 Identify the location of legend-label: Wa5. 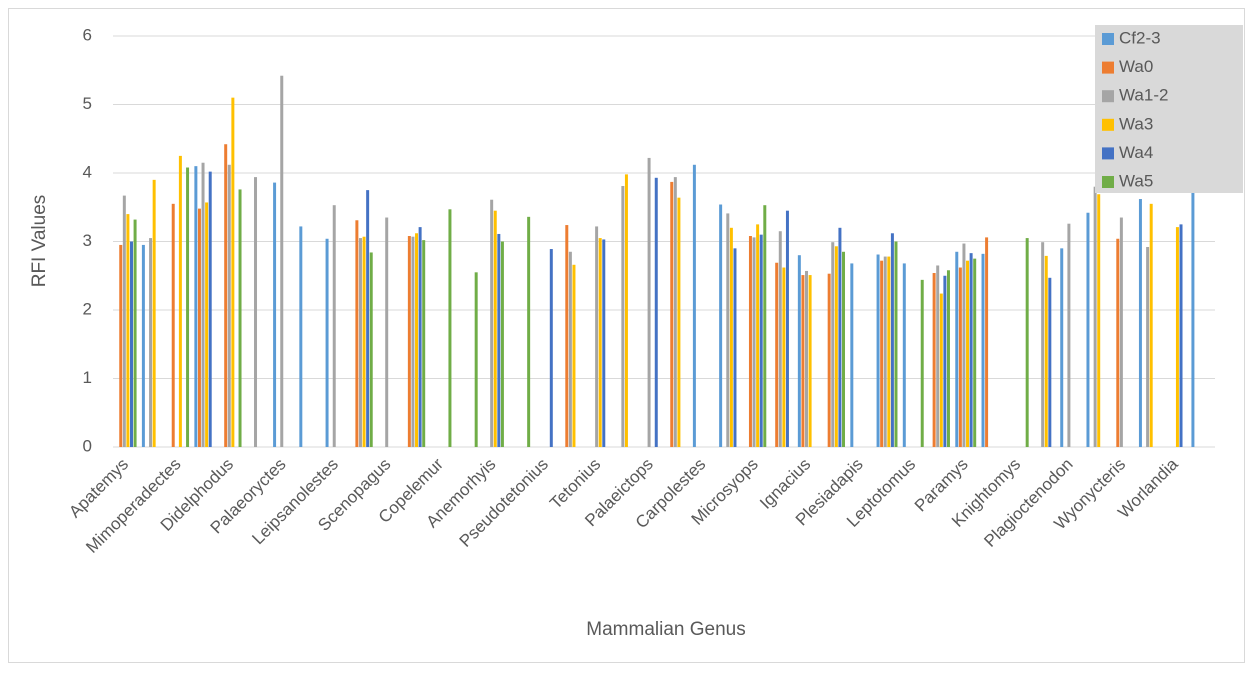
(1136, 180).